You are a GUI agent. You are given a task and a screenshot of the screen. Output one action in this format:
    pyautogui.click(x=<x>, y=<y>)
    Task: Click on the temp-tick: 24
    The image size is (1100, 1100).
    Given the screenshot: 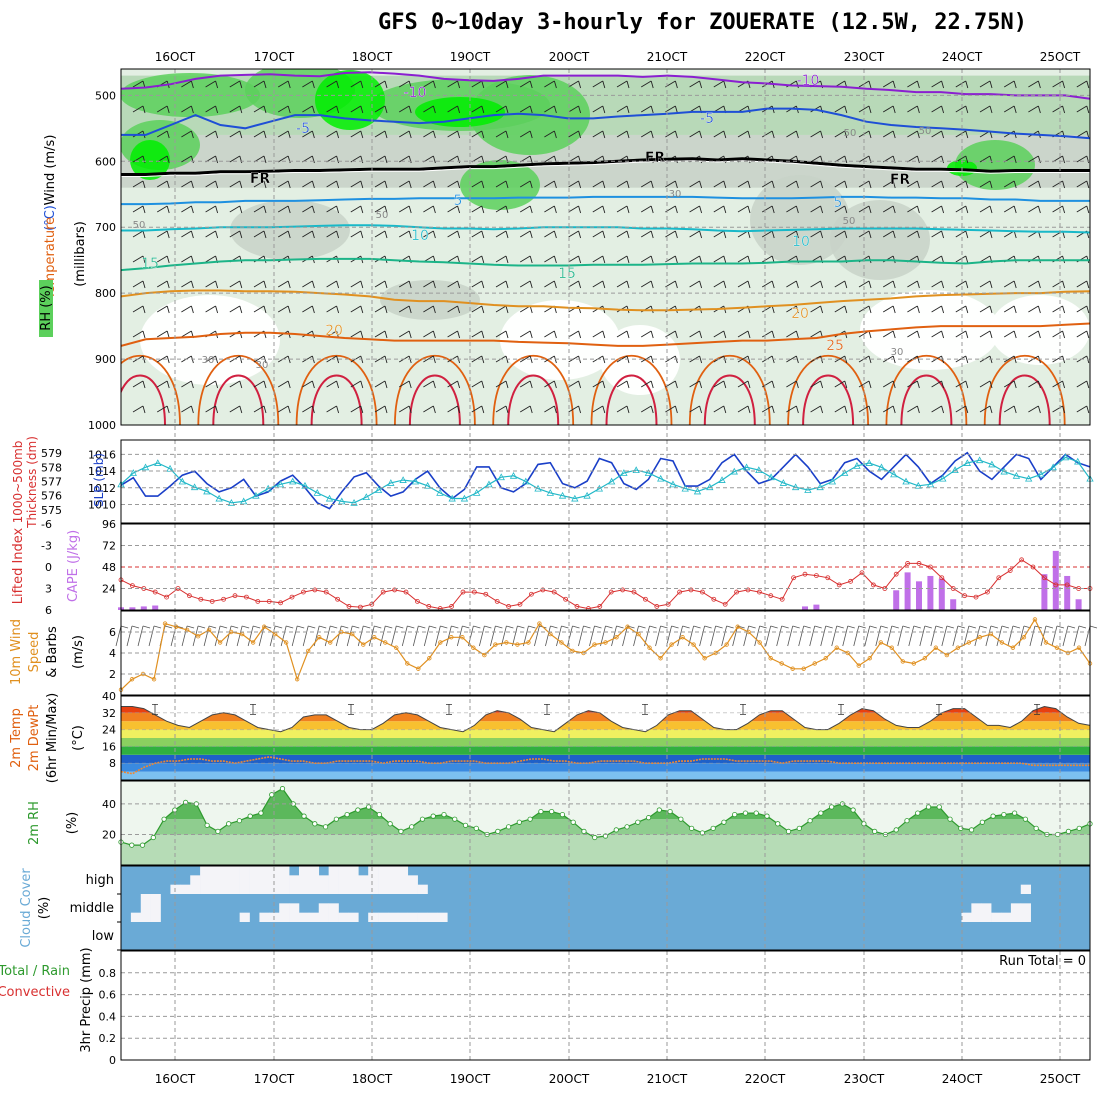 What is the action you would take?
    pyautogui.click(x=109, y=730)
    